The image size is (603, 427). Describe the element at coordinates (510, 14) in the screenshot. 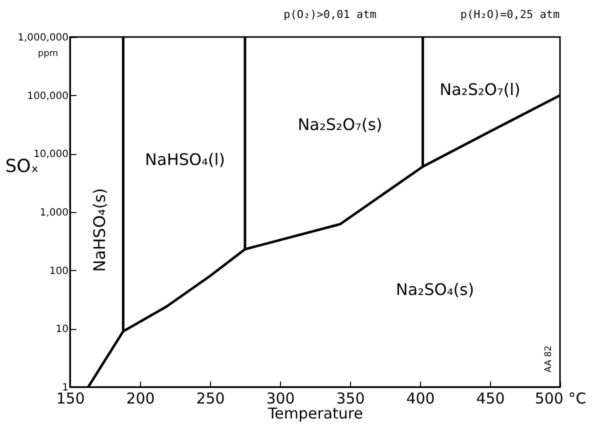

I see `text: p(H₂O)=0,25 atm` at that location.